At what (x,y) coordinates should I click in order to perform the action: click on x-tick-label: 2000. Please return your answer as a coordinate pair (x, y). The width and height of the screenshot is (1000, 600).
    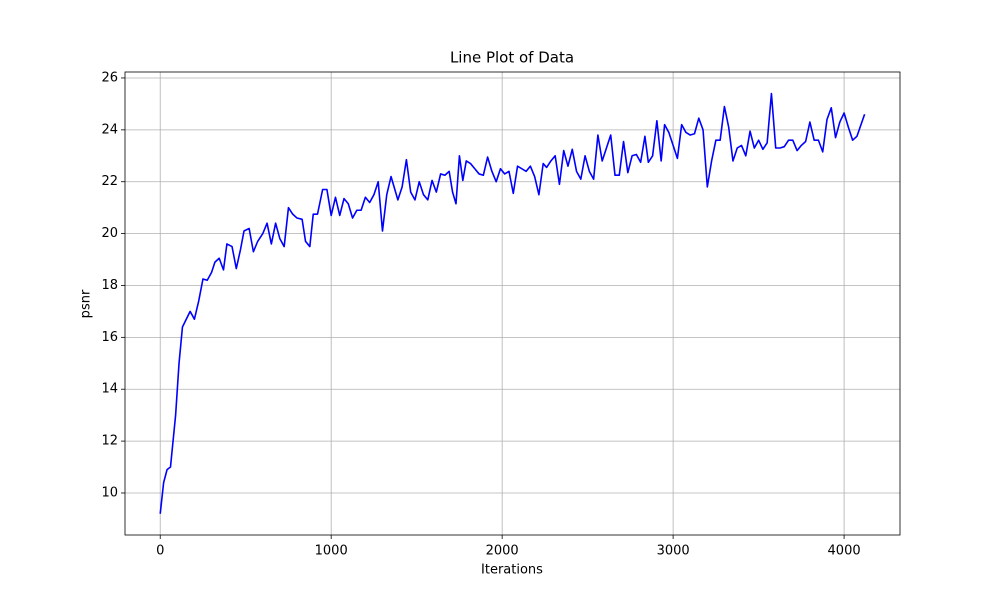
    Looking at the image, I should click on (502, 551).